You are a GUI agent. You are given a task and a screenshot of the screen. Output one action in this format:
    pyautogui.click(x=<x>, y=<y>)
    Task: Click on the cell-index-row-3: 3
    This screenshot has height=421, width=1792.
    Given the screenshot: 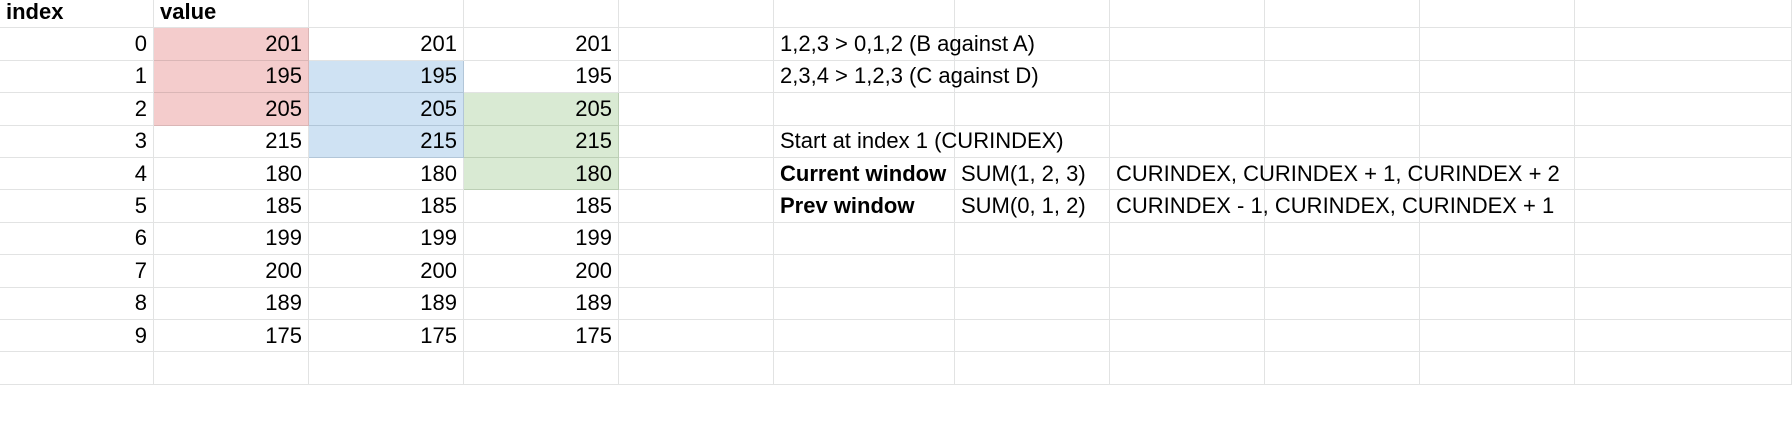 What is the action you would take?
    pyautogui.click(x=77, y=141)
    